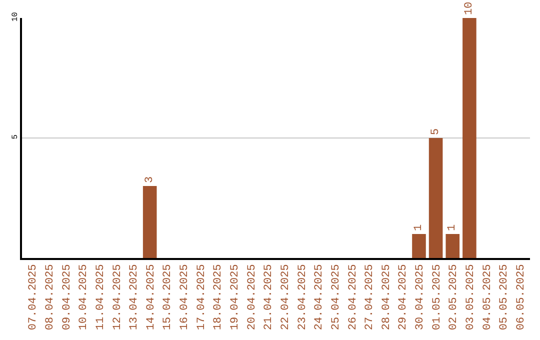 The height and width of the screenshot is (340, 540). Describe the element at coordinates (370, 297) in the screenshot. I see `x-tick-label: 27.04.2025` at that location.